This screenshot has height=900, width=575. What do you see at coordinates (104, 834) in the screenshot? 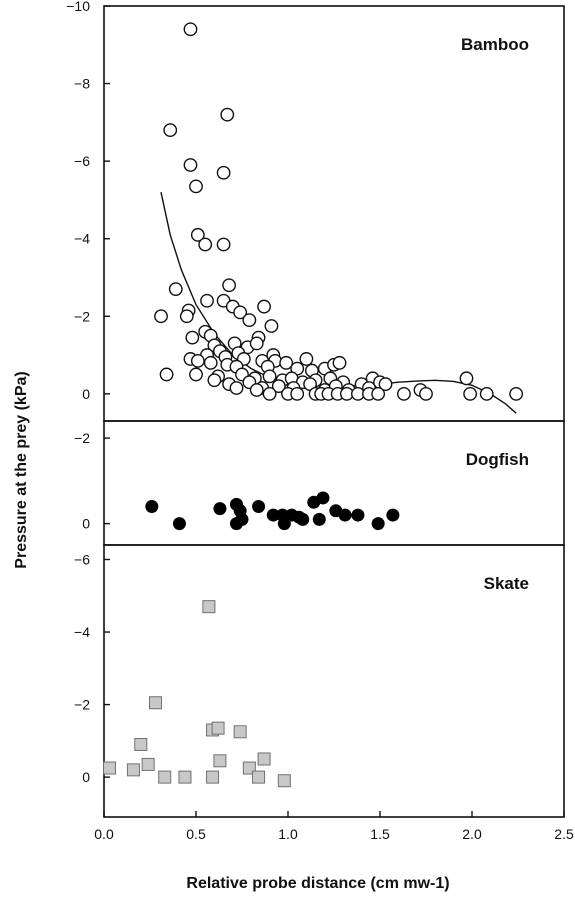
I see `x-tick-label: 0.0` at bounding box center [104, 834].